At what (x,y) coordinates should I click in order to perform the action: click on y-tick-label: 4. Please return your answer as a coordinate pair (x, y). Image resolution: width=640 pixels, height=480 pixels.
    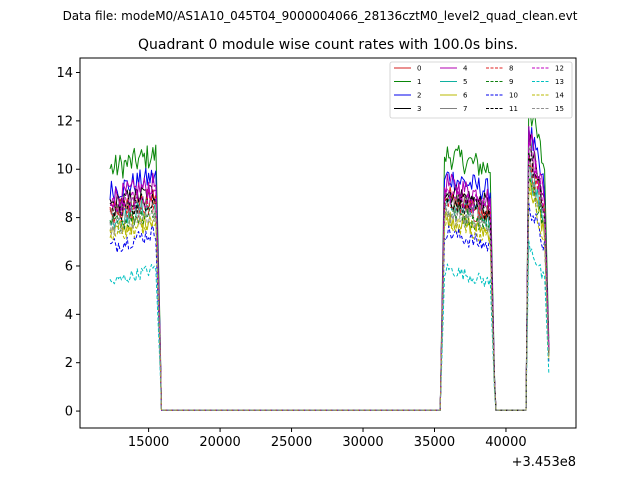
    Looking at the image, I should click on (69, 315).